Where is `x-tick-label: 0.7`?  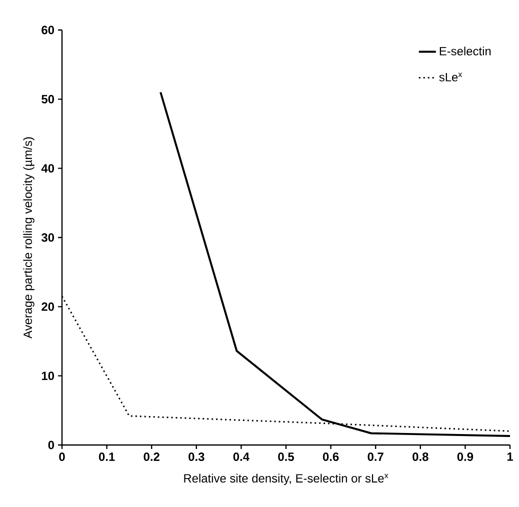
x-tick-label: 0.7 is located at coordinates (376, 456).